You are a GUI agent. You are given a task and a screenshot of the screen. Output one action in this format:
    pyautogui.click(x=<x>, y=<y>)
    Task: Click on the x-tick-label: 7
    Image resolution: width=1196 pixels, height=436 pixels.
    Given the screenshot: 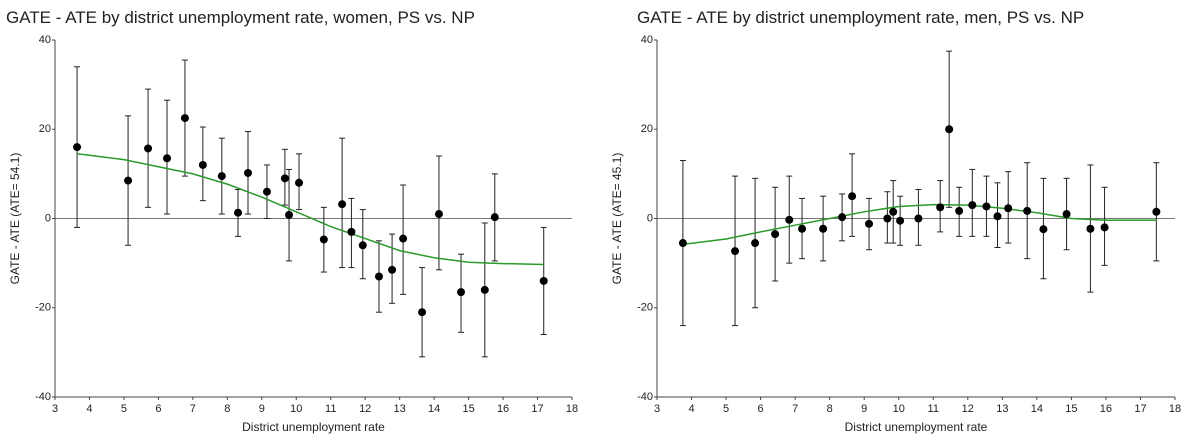 What is the action you would take?
    pyautogui.click(x=795, y=409)
    